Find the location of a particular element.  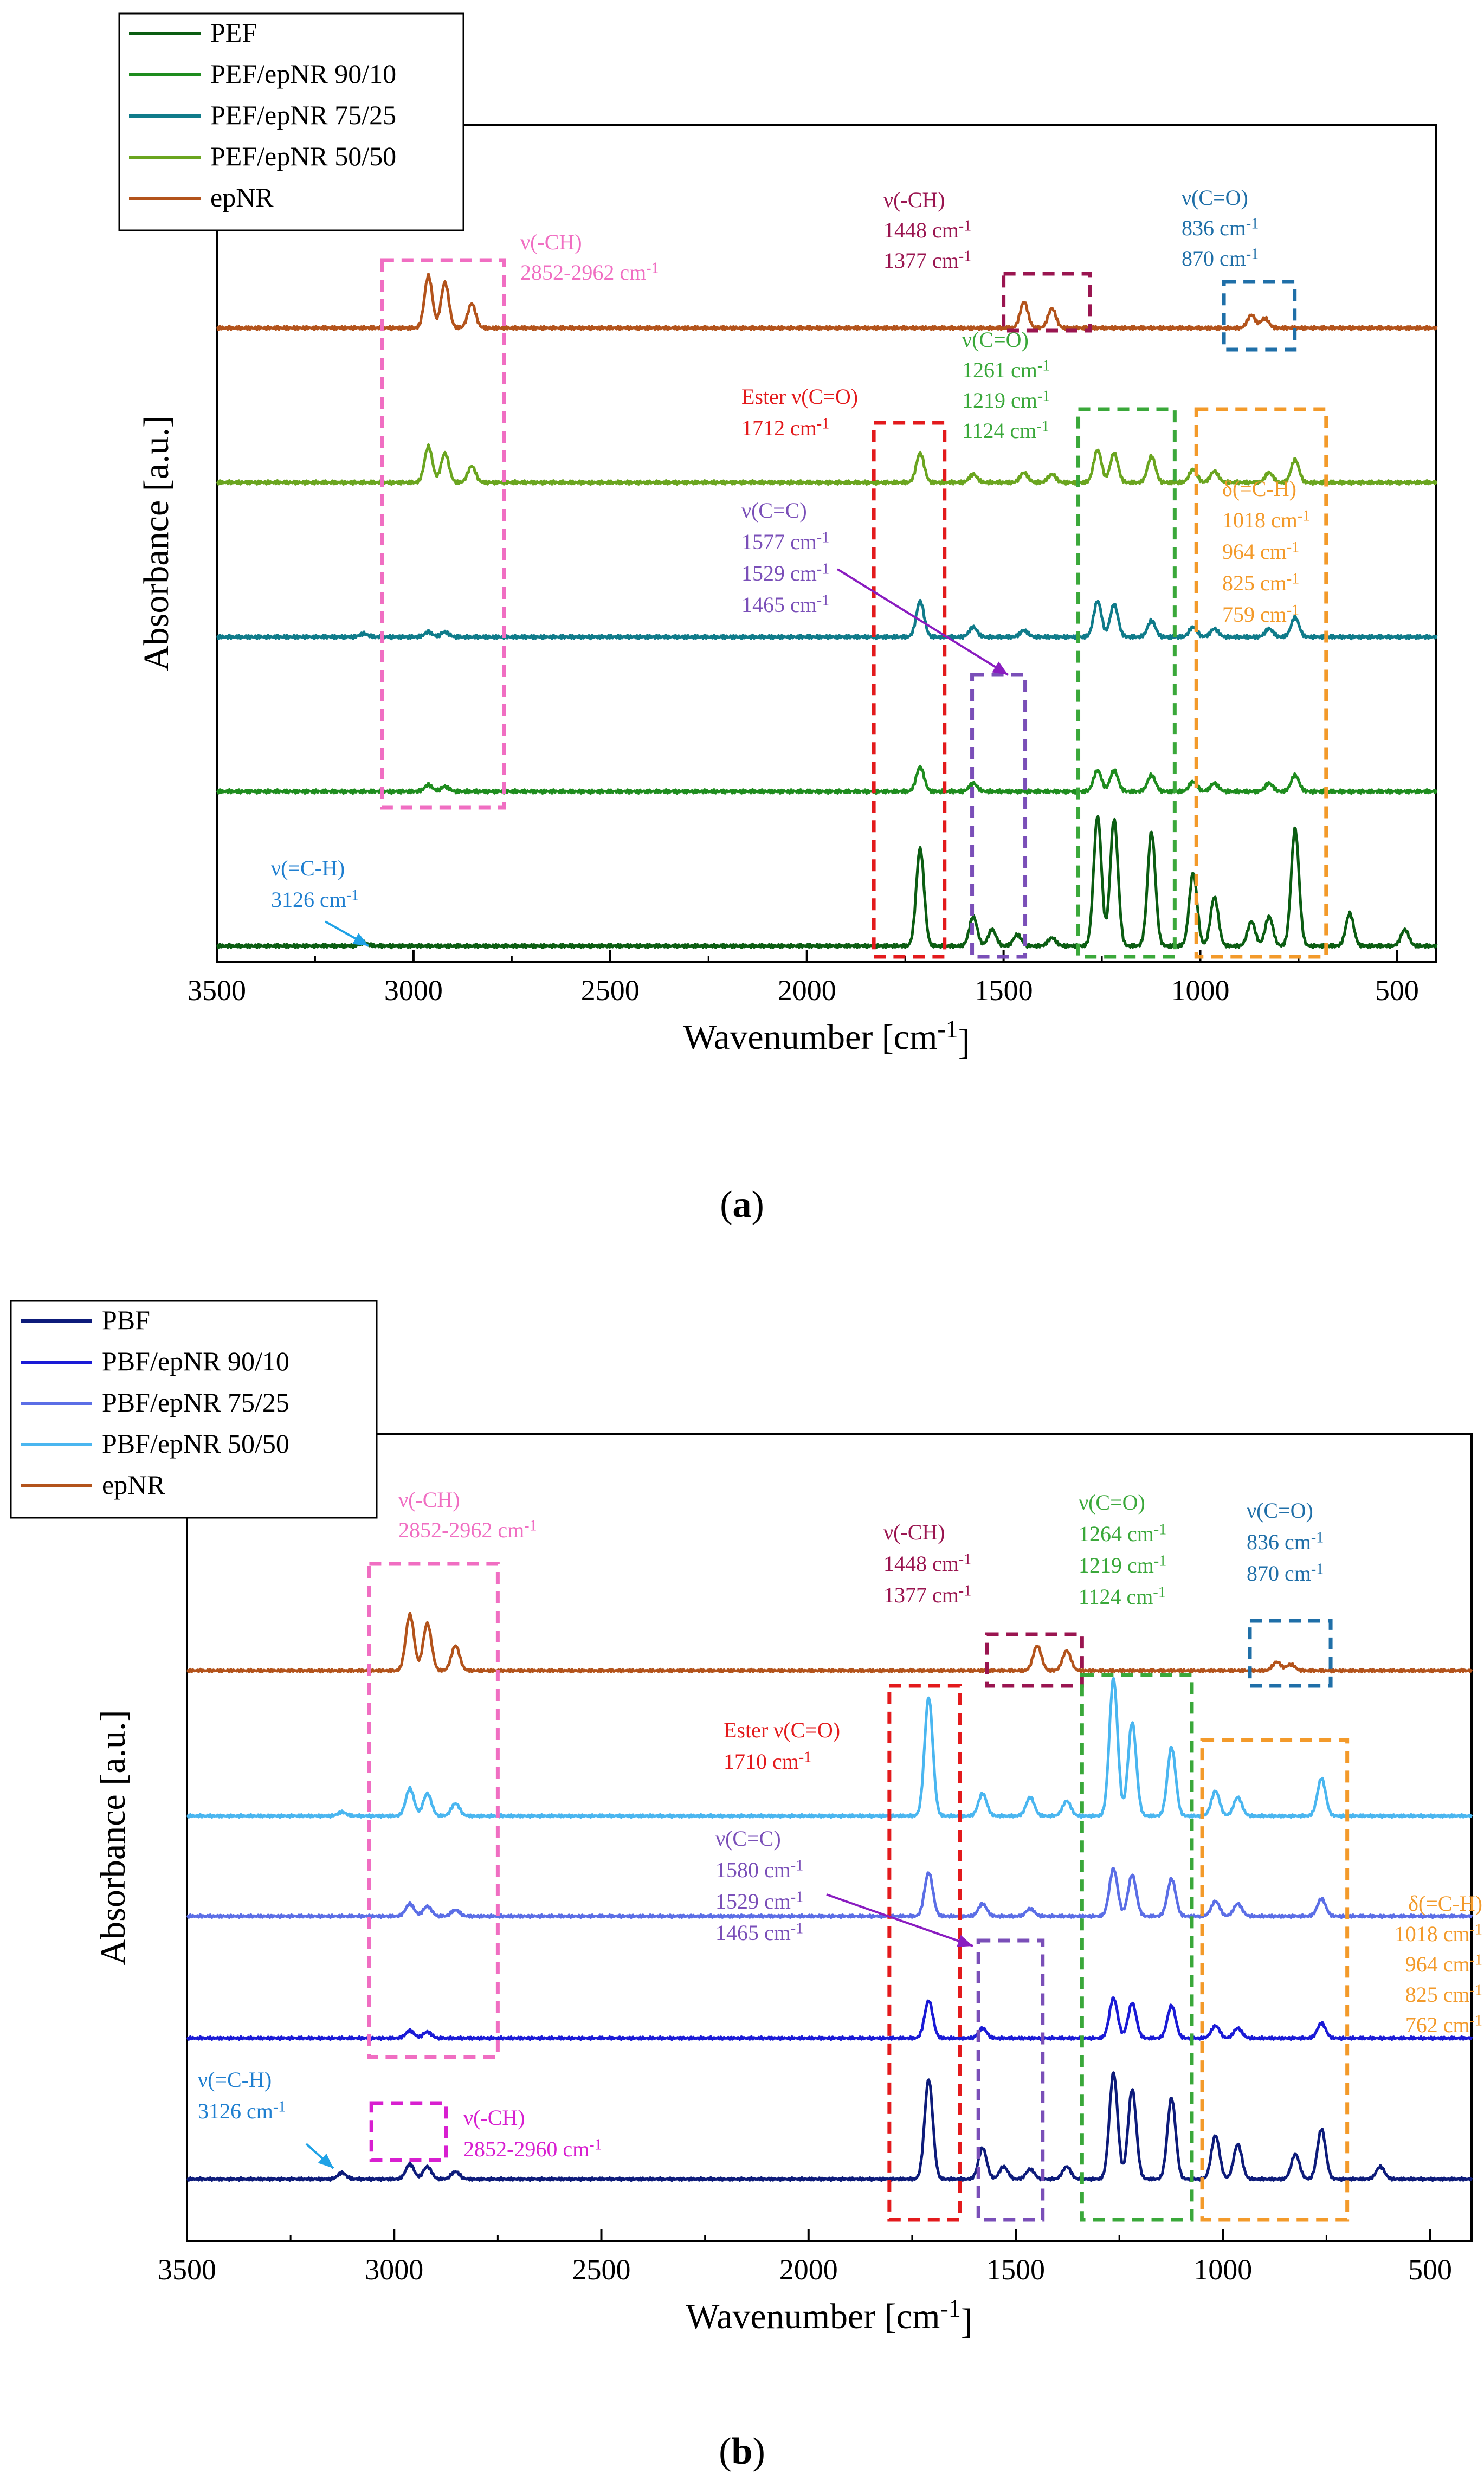

legend-label: PBF/epNR 90/10 is located at coordinates (195, 1361).